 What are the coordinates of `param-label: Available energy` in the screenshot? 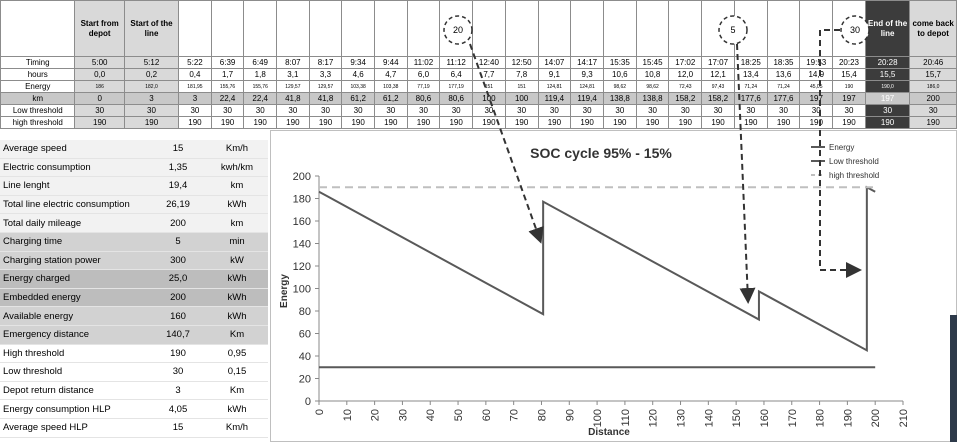 It's located at (75, 316).